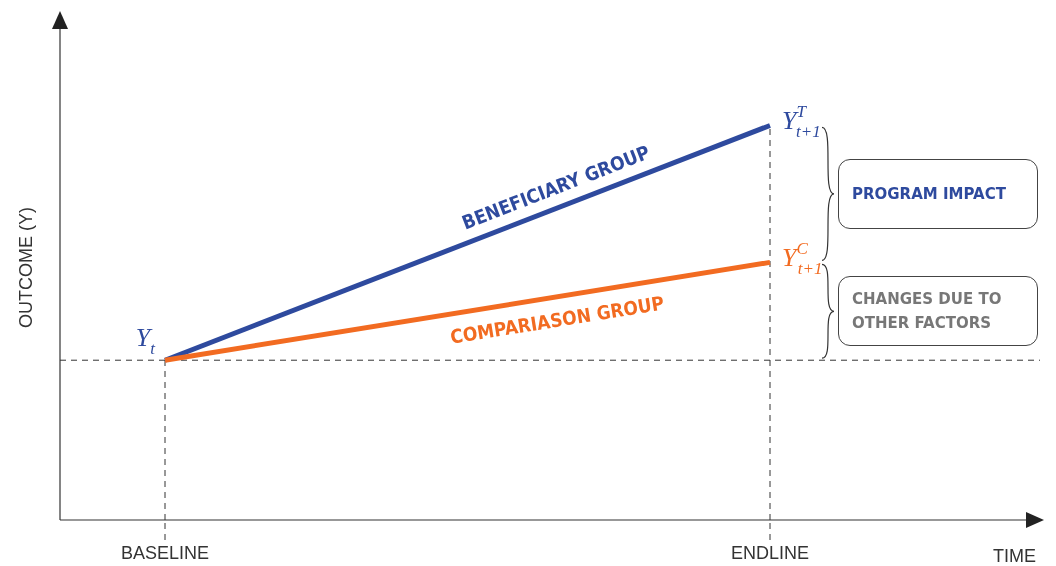 The width and height of the screenshot is (1056, 566). What do you see at coordinates (165, 552) in the screenshot?
I see `x-tick-label: BASELINE` at bounding box center [165, 552].